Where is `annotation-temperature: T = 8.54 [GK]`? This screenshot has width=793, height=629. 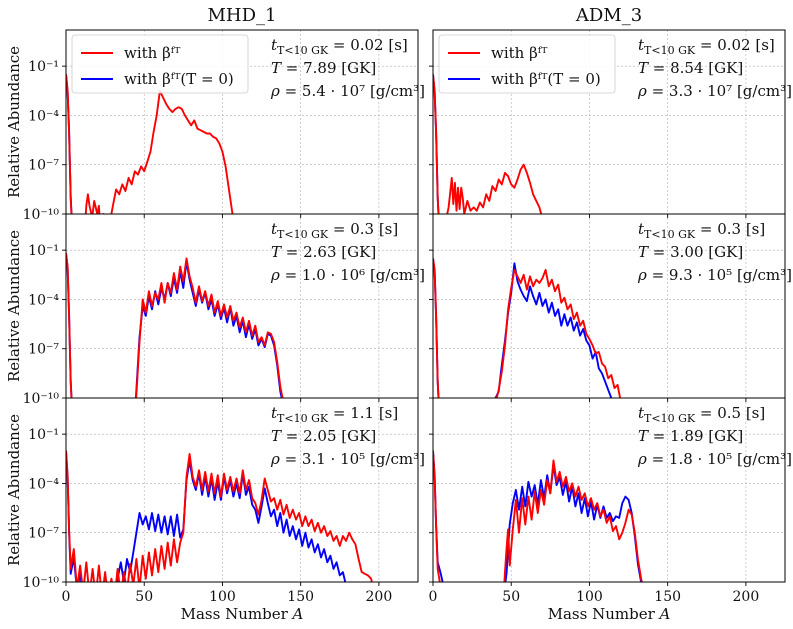
annotation-temperature: T = 8.54 [GK] is located at coordinates (690, 68).